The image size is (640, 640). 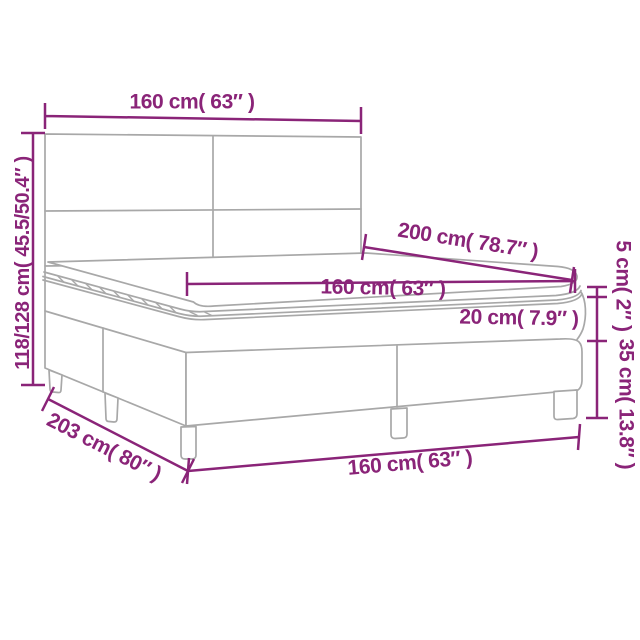 I want to click on label-topper-thickness: 5 cm( 2″ ), so click(x=623, y=285).